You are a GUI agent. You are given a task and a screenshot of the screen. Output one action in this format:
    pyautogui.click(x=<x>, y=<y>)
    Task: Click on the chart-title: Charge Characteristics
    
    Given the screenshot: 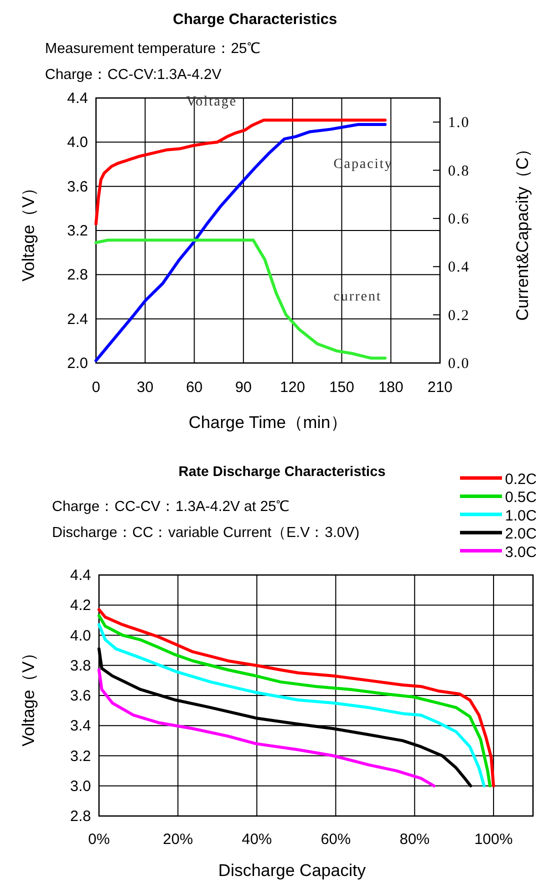 What is the action you would take?
    pyautogui.click(x=255, y=19)
    